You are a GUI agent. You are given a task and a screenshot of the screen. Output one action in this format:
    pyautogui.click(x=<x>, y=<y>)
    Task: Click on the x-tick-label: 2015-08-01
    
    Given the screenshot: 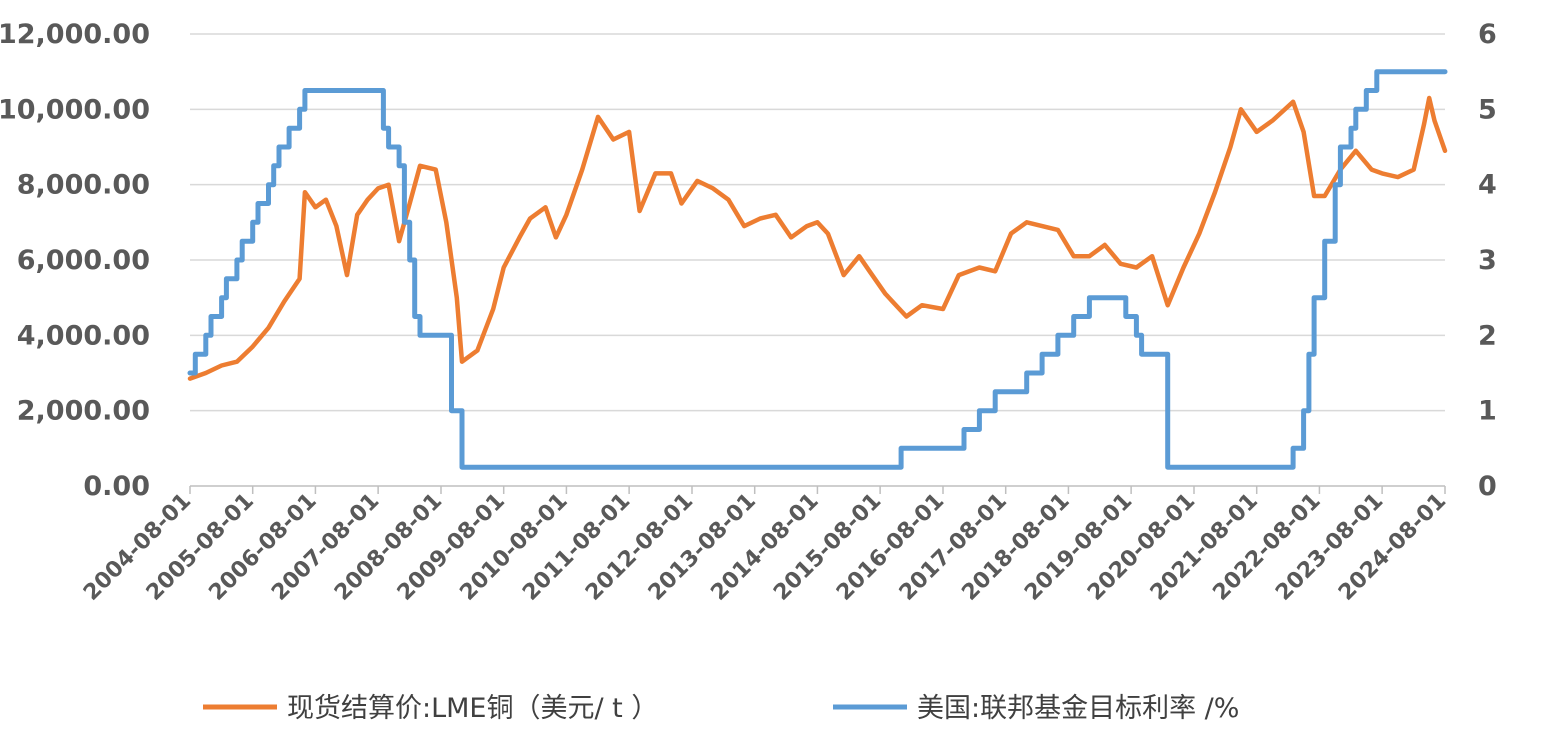 What is the action you would take?
    pyautogui.click(x=827, y=547)
    